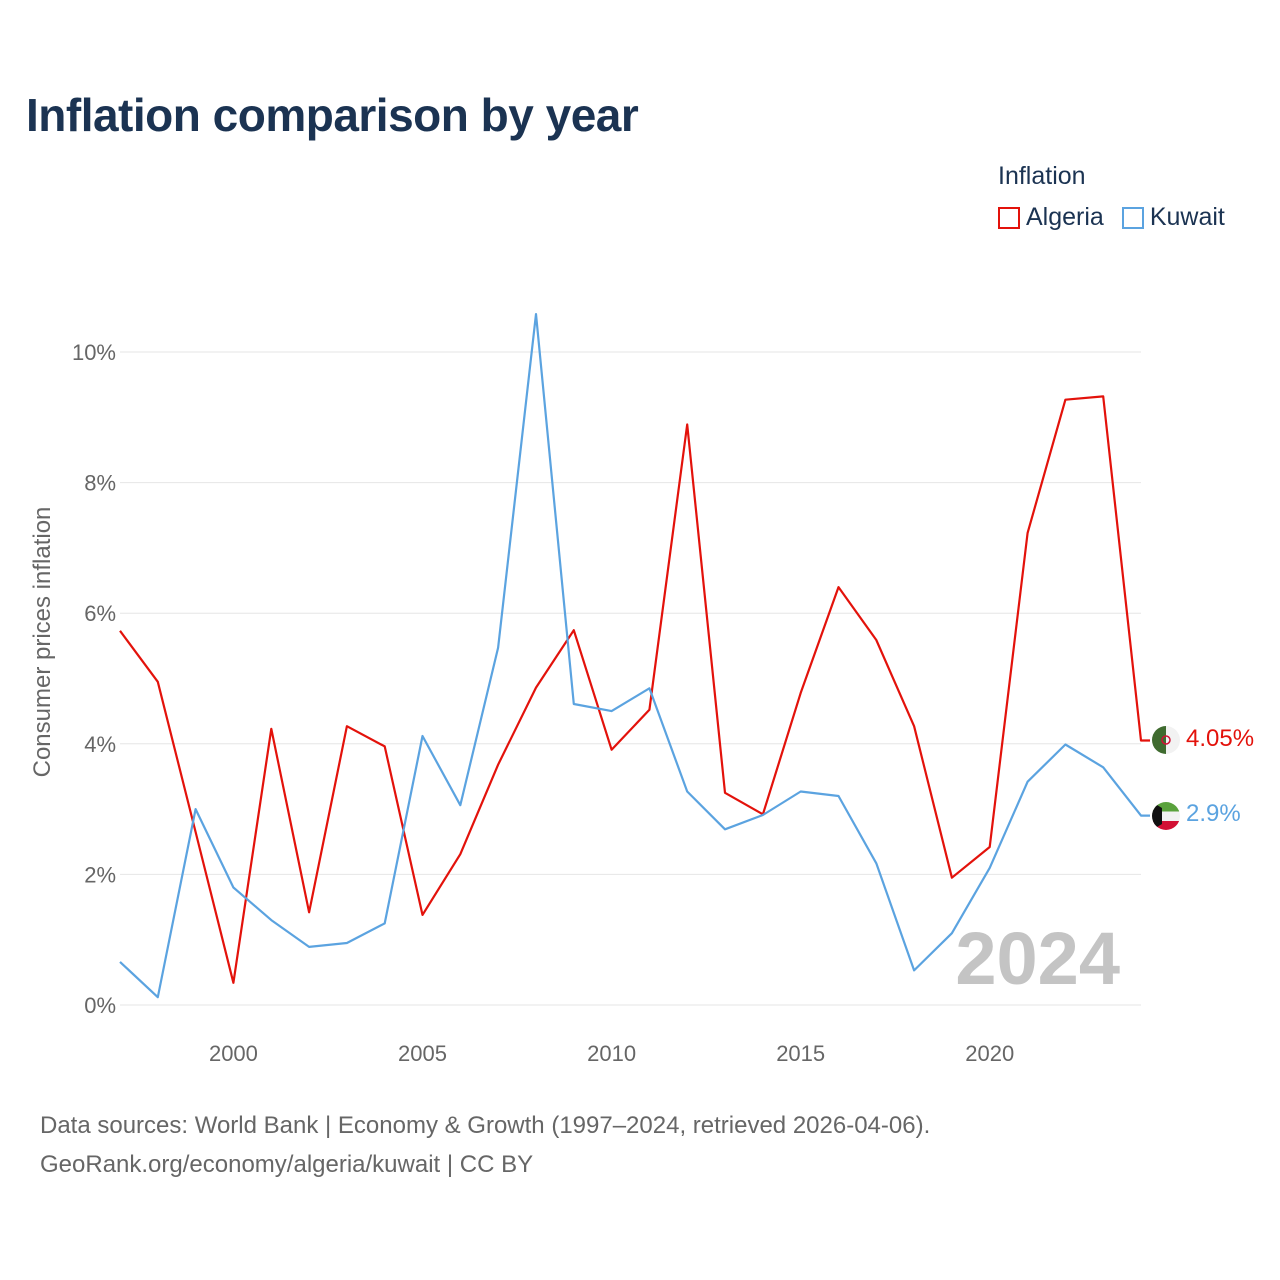 The width and height of the screenshot is (1280, 1280). What do you see at coordinates (1187, 217) in the screenshot?
I see `legend-label-kuwait: Kuwait` at bounding box center [1187, 217].